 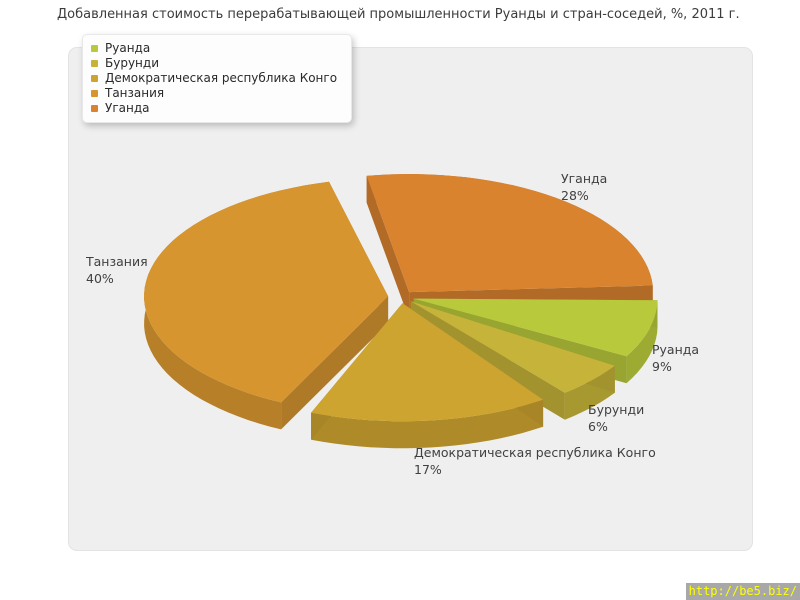 What do you see at coordinates (676, 349) in the screenshot?
I see `slice-label-name: Руанда` at bounding box center [676, 349].